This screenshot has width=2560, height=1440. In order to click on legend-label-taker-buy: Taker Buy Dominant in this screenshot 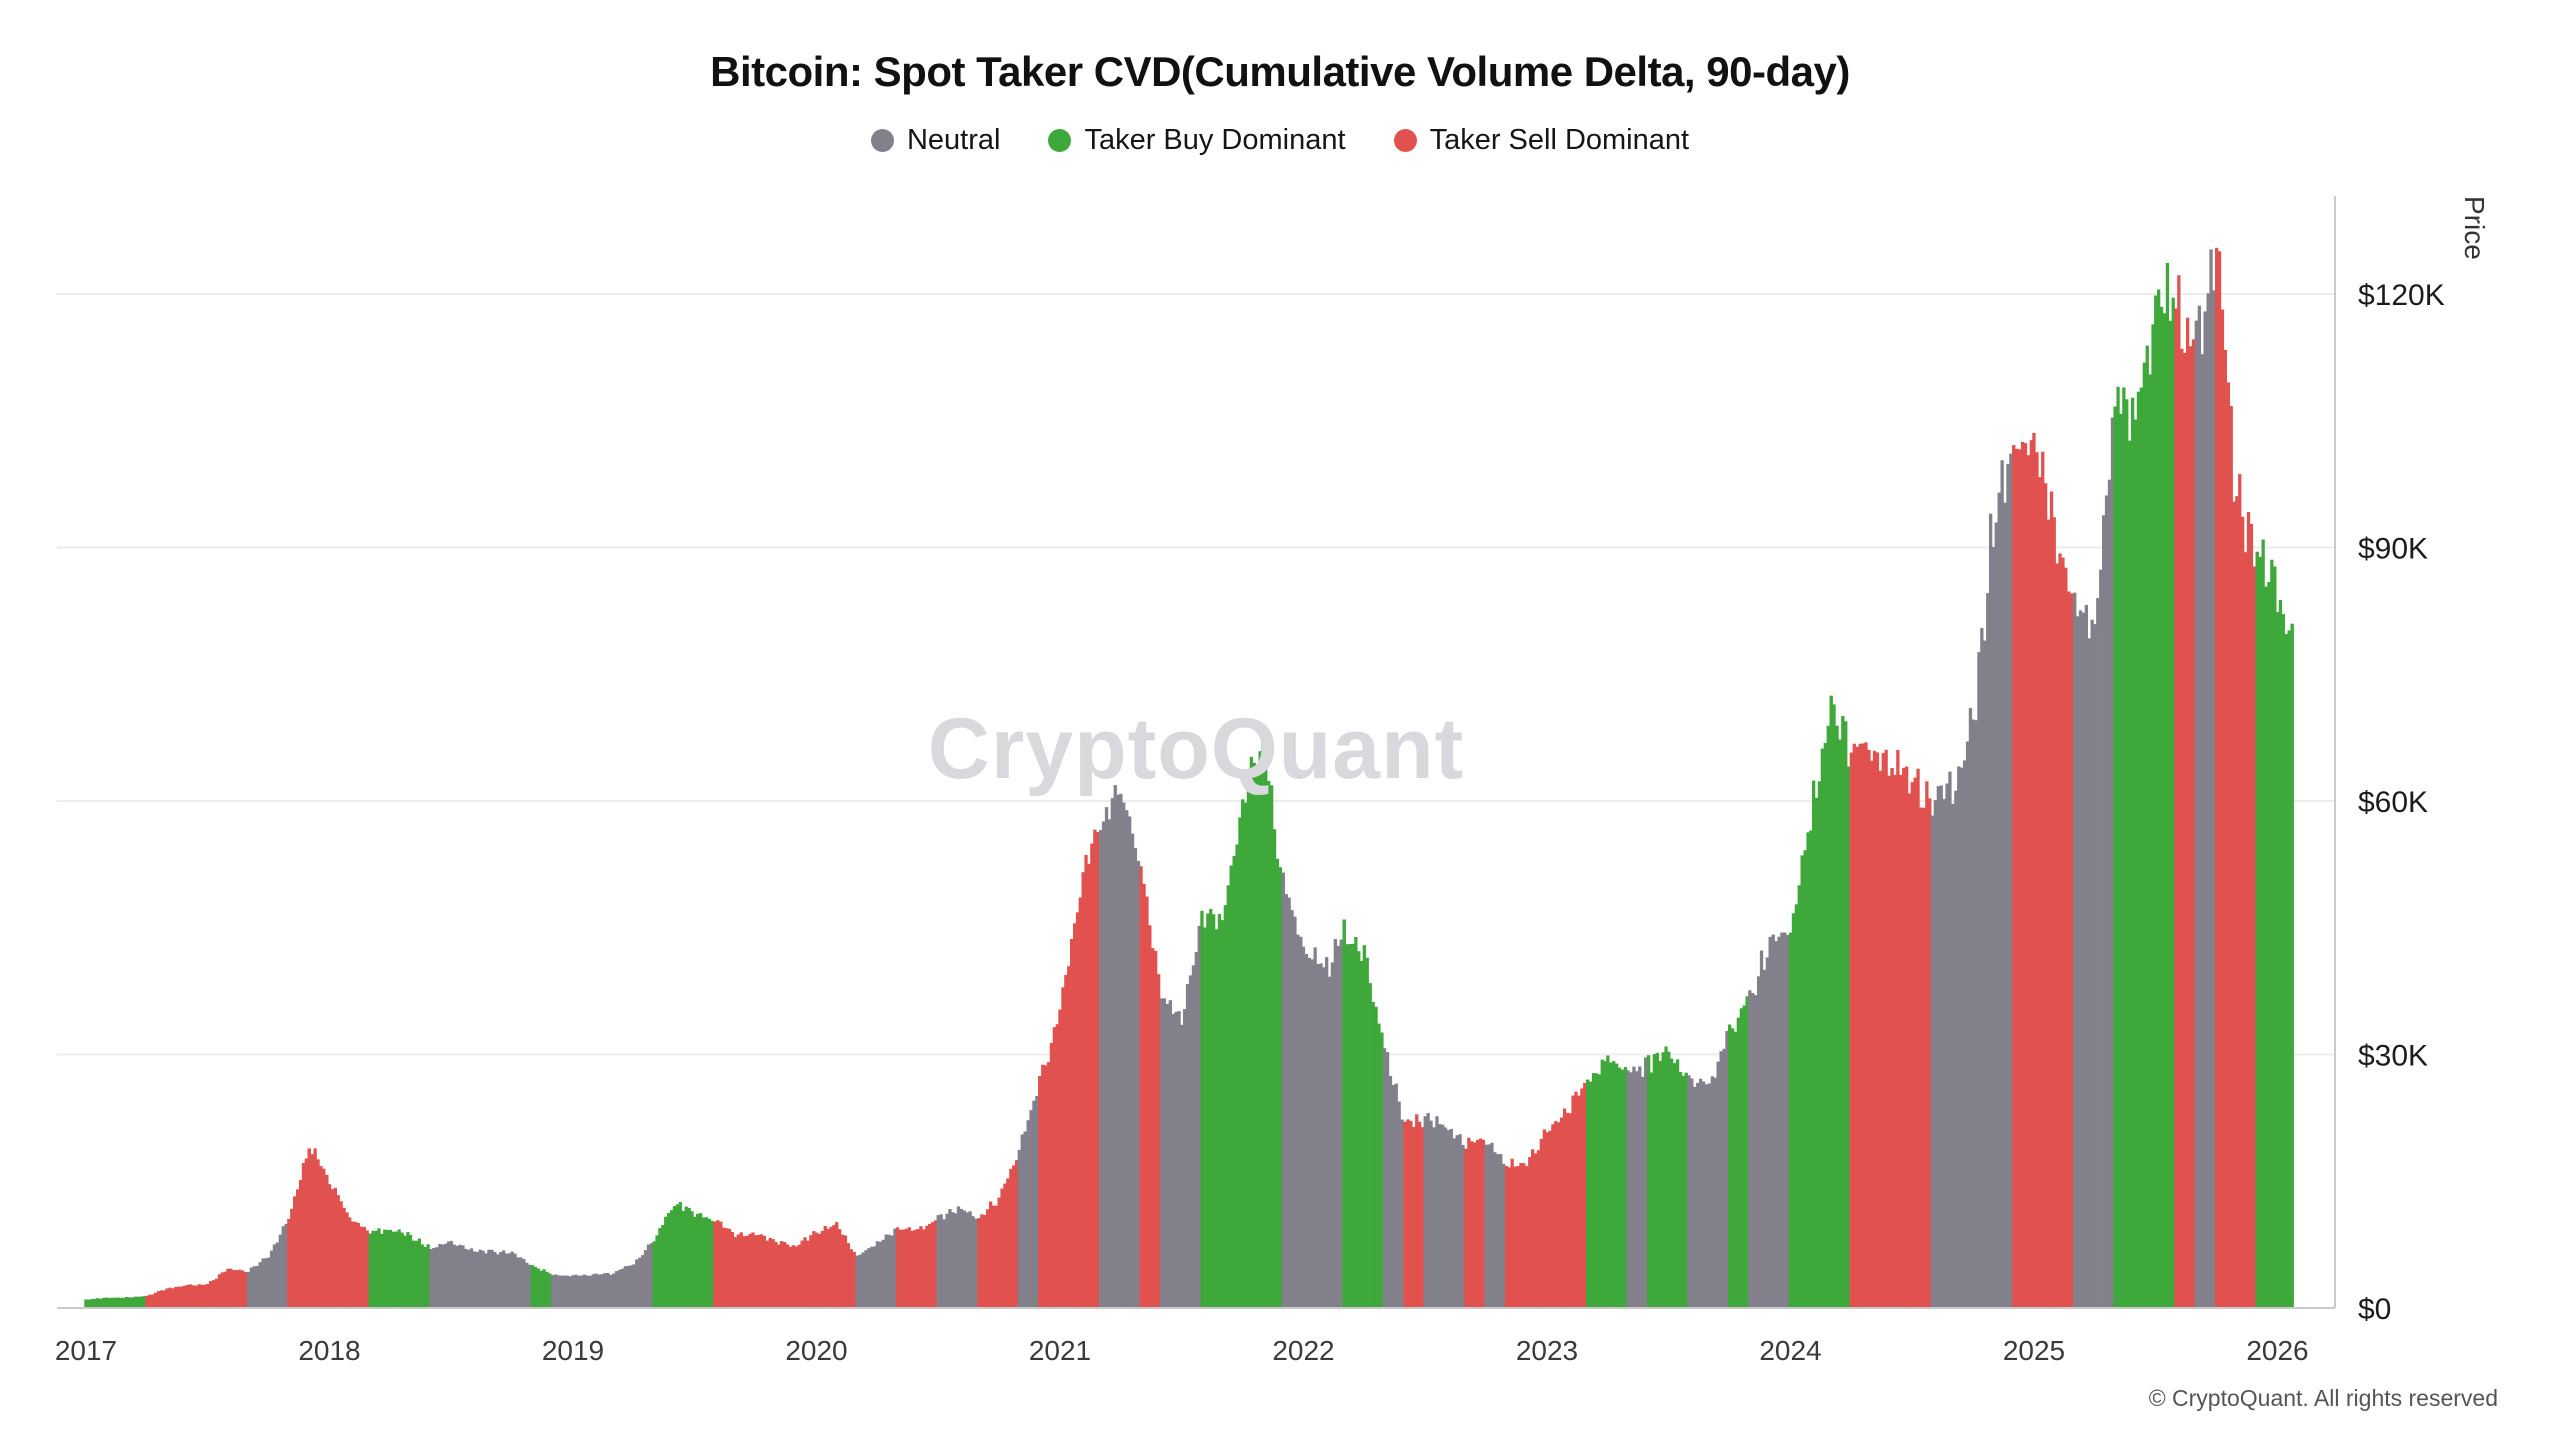, I will do `click(1215, 140)`.